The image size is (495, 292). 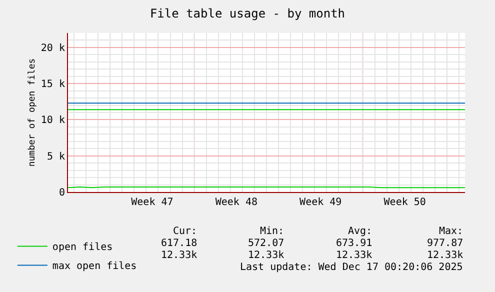 What do you see at coordinates (445, 243) in the screenshot?
I see `text: 977.87` at bounding box center [445, 243].